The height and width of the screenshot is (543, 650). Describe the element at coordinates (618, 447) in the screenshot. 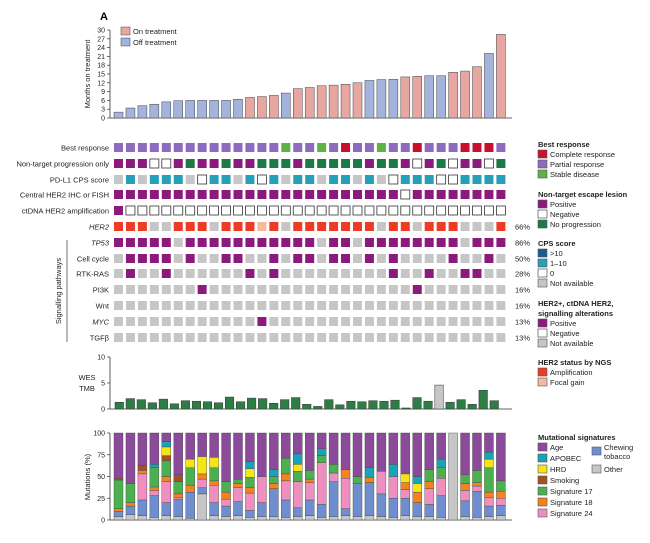

I see `legend-item-label: Chewing` at that location.